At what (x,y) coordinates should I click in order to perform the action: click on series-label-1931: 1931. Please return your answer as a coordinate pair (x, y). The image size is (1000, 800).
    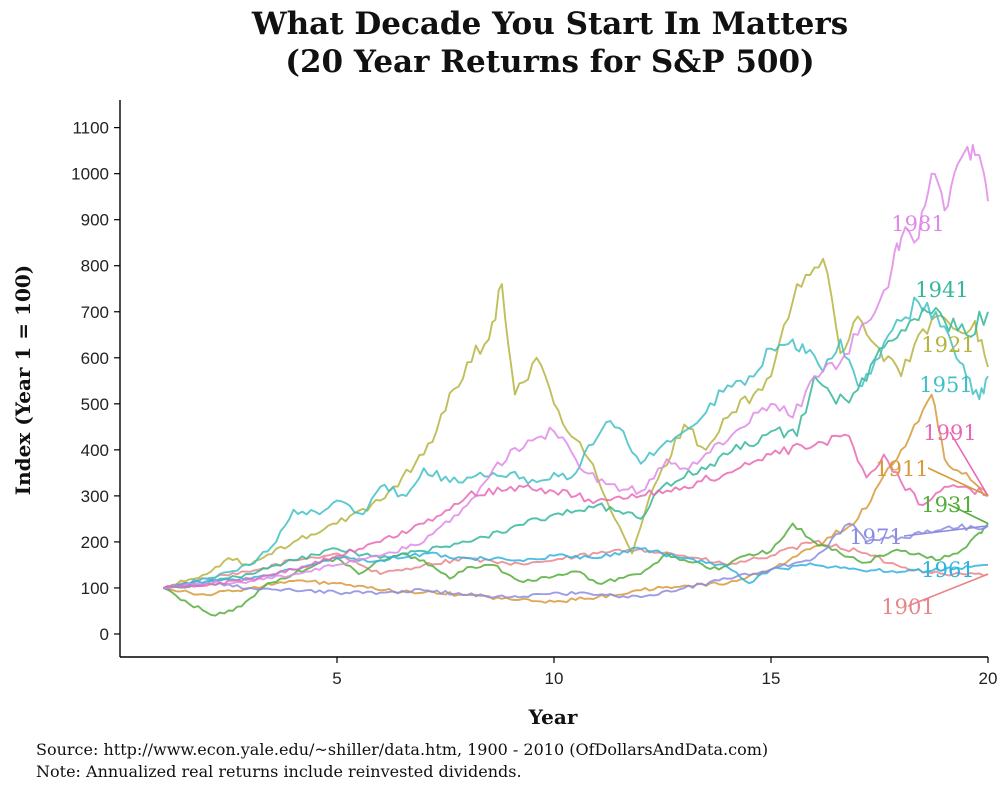
    Looking at the image, I should click on (947, 505).